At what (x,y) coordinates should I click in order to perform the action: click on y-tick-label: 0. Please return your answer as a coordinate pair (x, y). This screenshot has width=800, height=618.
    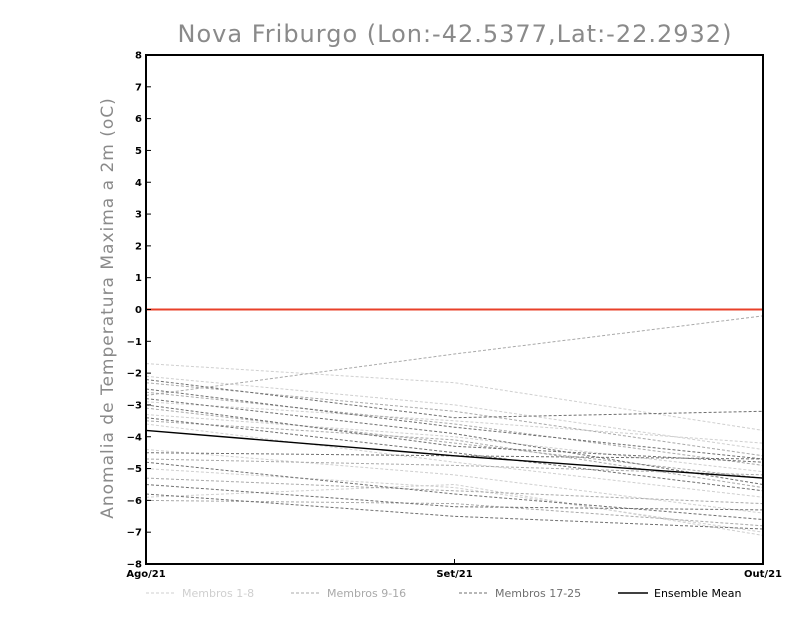
    Looking at the image, I should click on (138, 310).